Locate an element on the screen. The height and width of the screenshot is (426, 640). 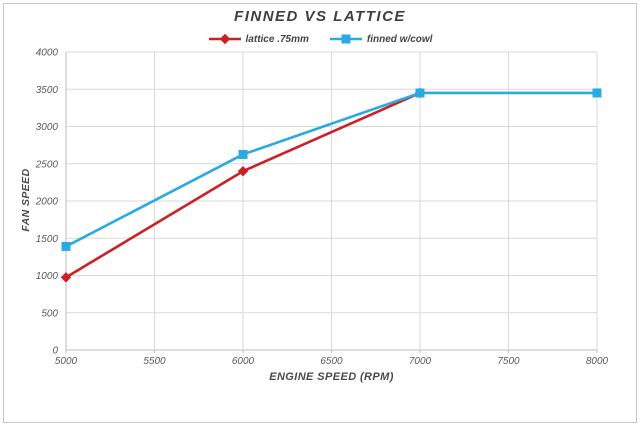
x-tick-label-5500: 5500 is located at coordinates (154, 361).